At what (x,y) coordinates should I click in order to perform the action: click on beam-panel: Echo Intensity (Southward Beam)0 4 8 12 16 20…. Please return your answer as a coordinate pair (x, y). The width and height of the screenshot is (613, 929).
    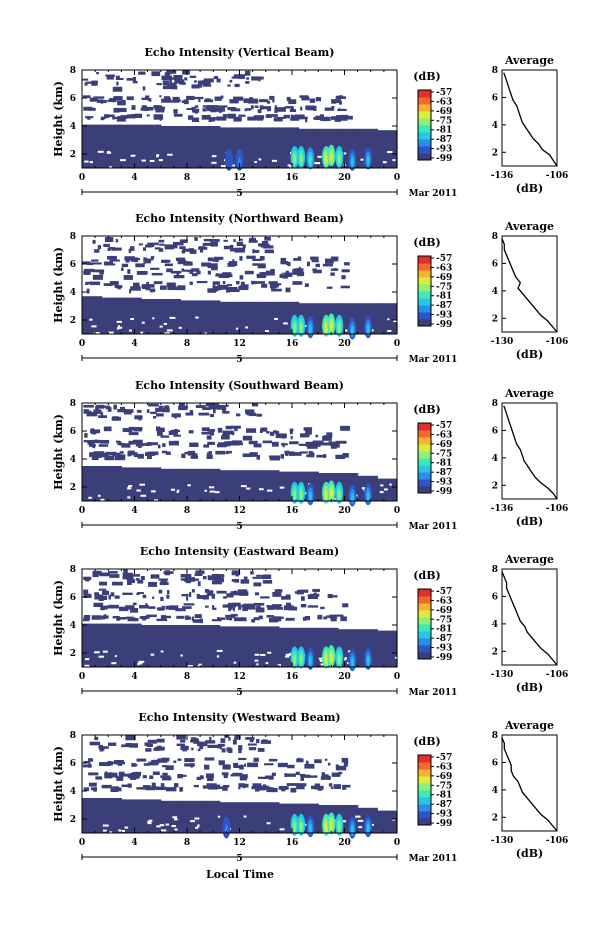
    Looking at the image, I should click on (310, 455).